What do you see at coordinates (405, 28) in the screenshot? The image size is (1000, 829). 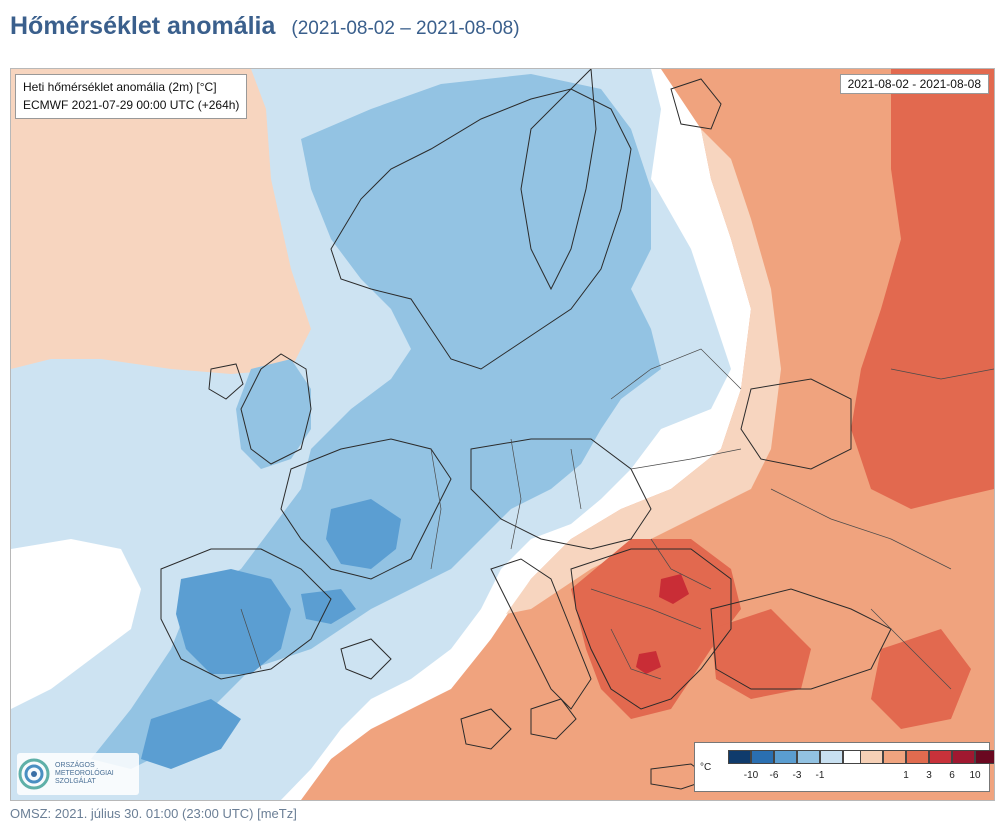 I see `map-date-range: (2021-08-02 – 2021-08-08)` at bounding box center [405, 28].